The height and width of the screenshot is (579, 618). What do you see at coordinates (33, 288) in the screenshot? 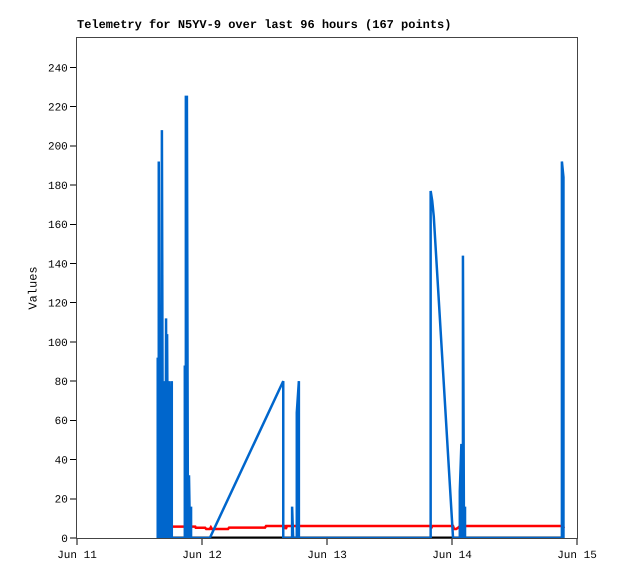
I see `y-axis-title: Values` at bounding box center [33, 288].